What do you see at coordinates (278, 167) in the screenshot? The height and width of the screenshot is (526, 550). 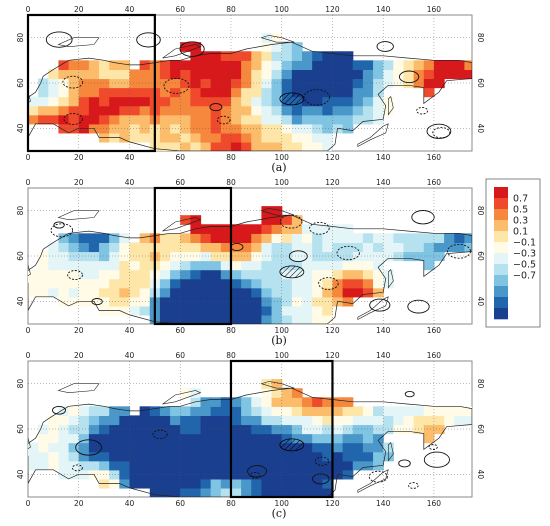 I see `panel-label-a: (a)` at bounding box center [278, 167].